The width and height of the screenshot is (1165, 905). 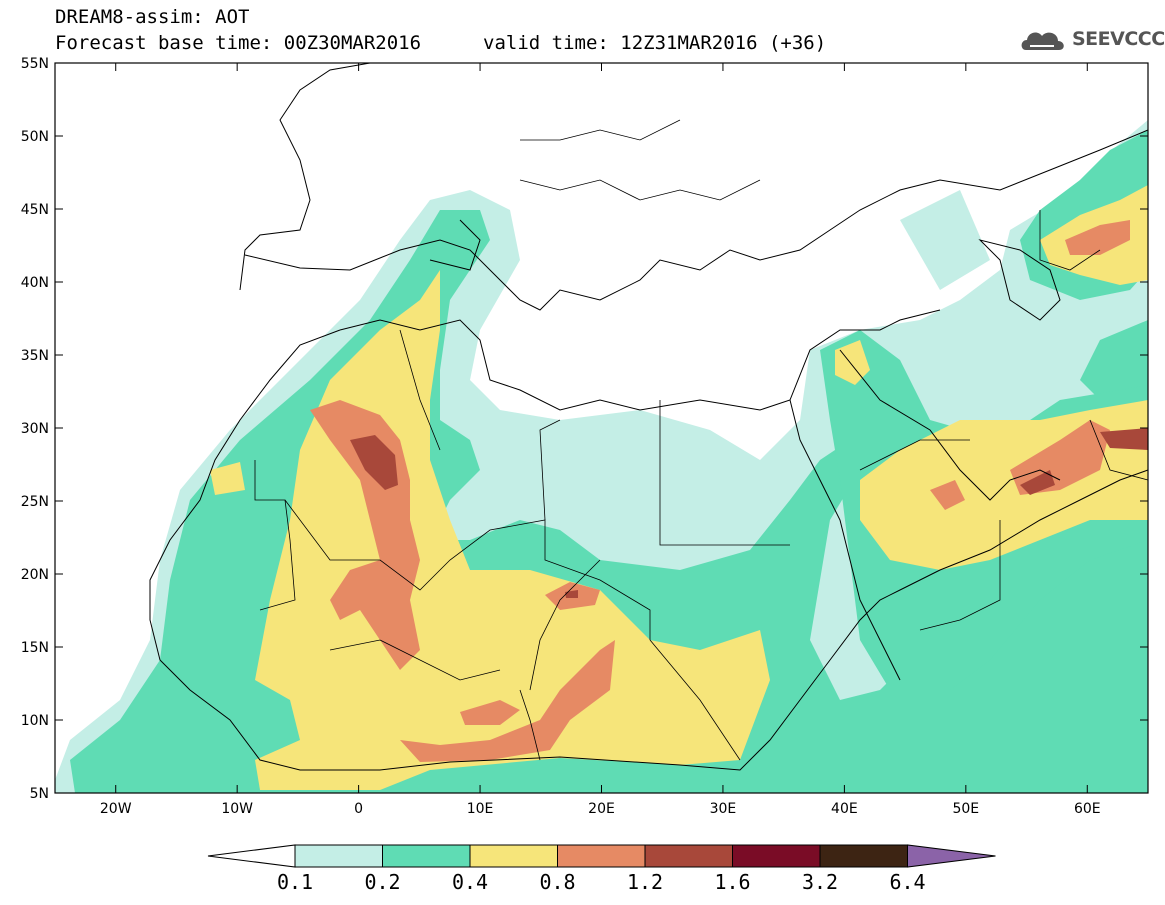 I want to click on colorbar-label: 1.6, so click(x=732, y=882).